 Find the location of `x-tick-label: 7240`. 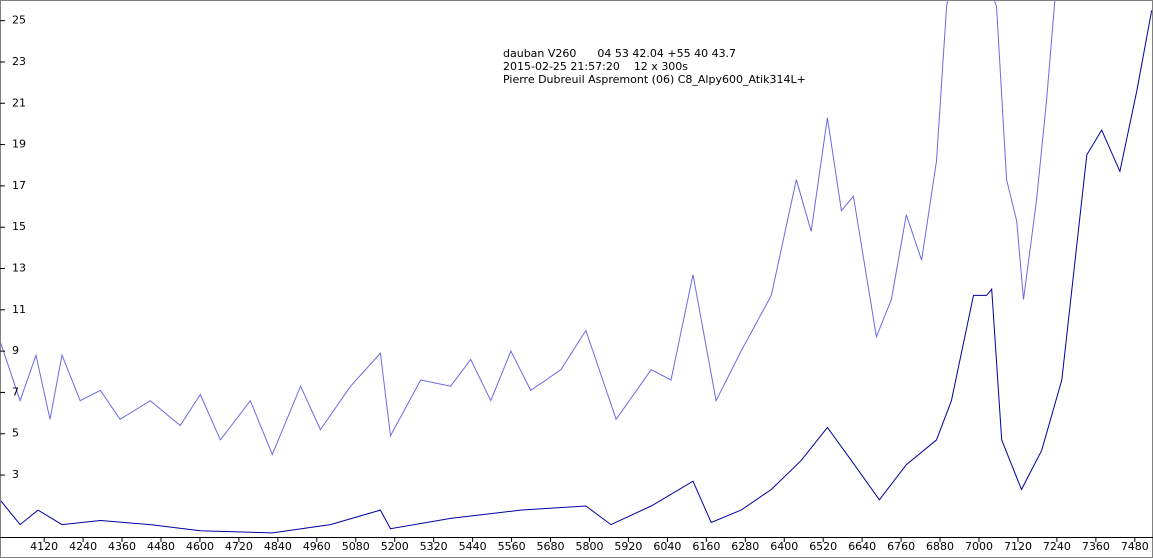

x-tick-label: 7240 is located at coordinates (1057, 546).